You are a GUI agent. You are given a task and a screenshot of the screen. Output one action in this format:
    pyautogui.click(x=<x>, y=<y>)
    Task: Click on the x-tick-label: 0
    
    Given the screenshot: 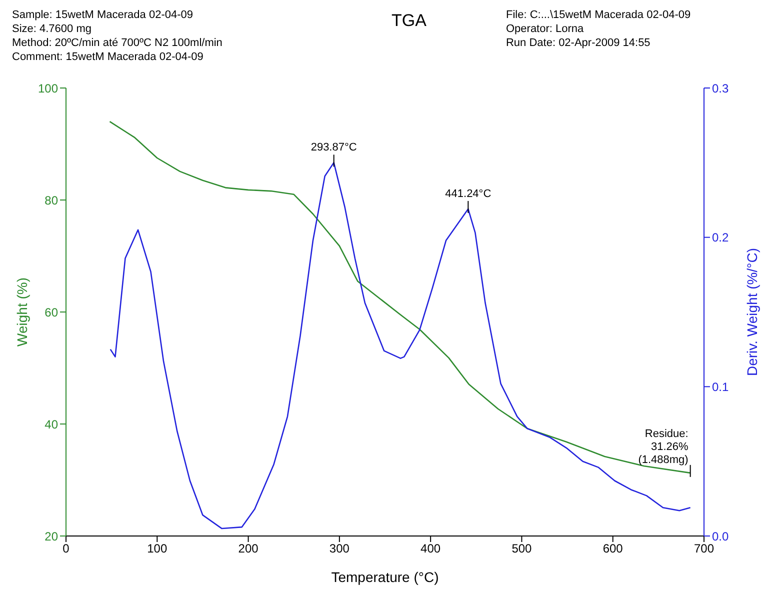 What is the action you would take?
    pyautogui.click(x=66, y=549)
    